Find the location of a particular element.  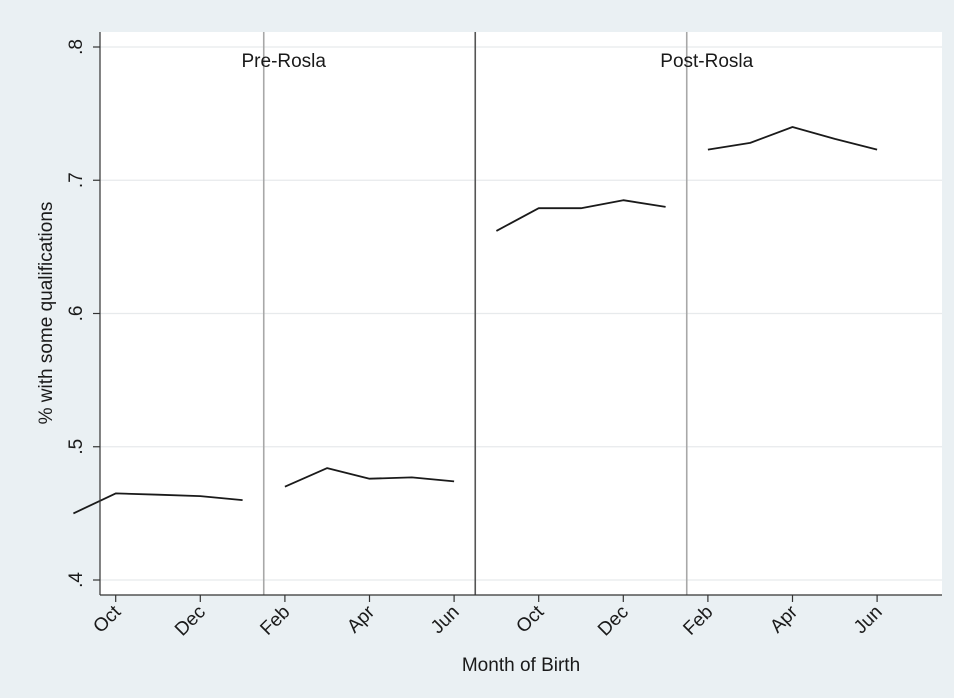

panel-label: Post-Rosla is located at coordinates (706, 61).